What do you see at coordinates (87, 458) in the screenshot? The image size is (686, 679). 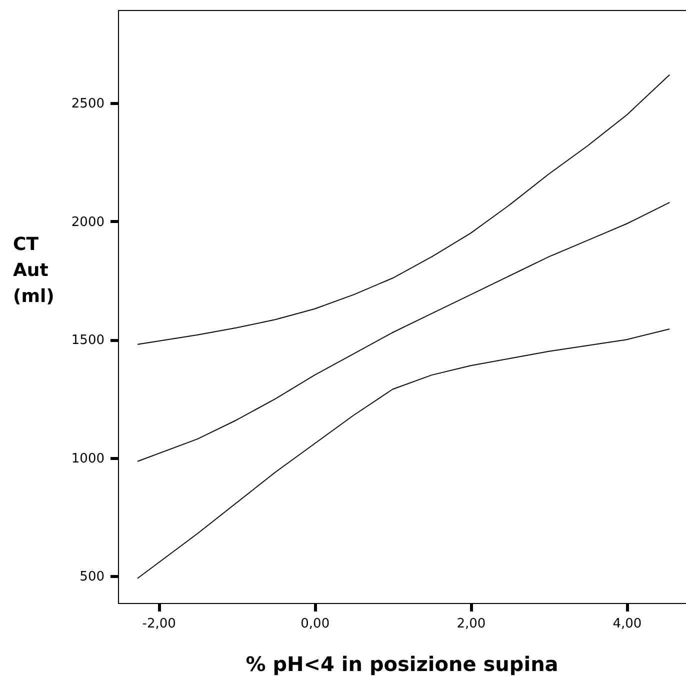 I see `y-tick-label: 1000` at bounding box center [87, 458].